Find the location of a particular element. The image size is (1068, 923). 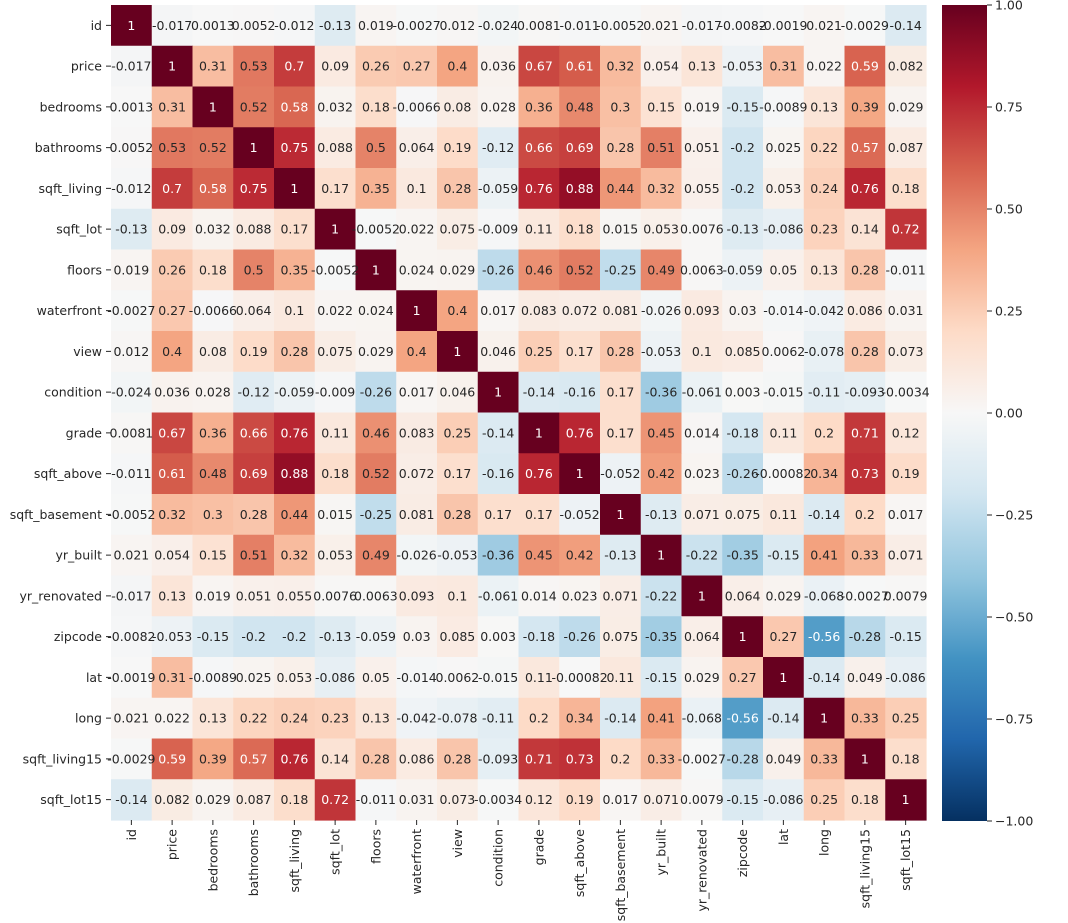

cell-annotation: 0.0013 is located at coordinates (132, 106).